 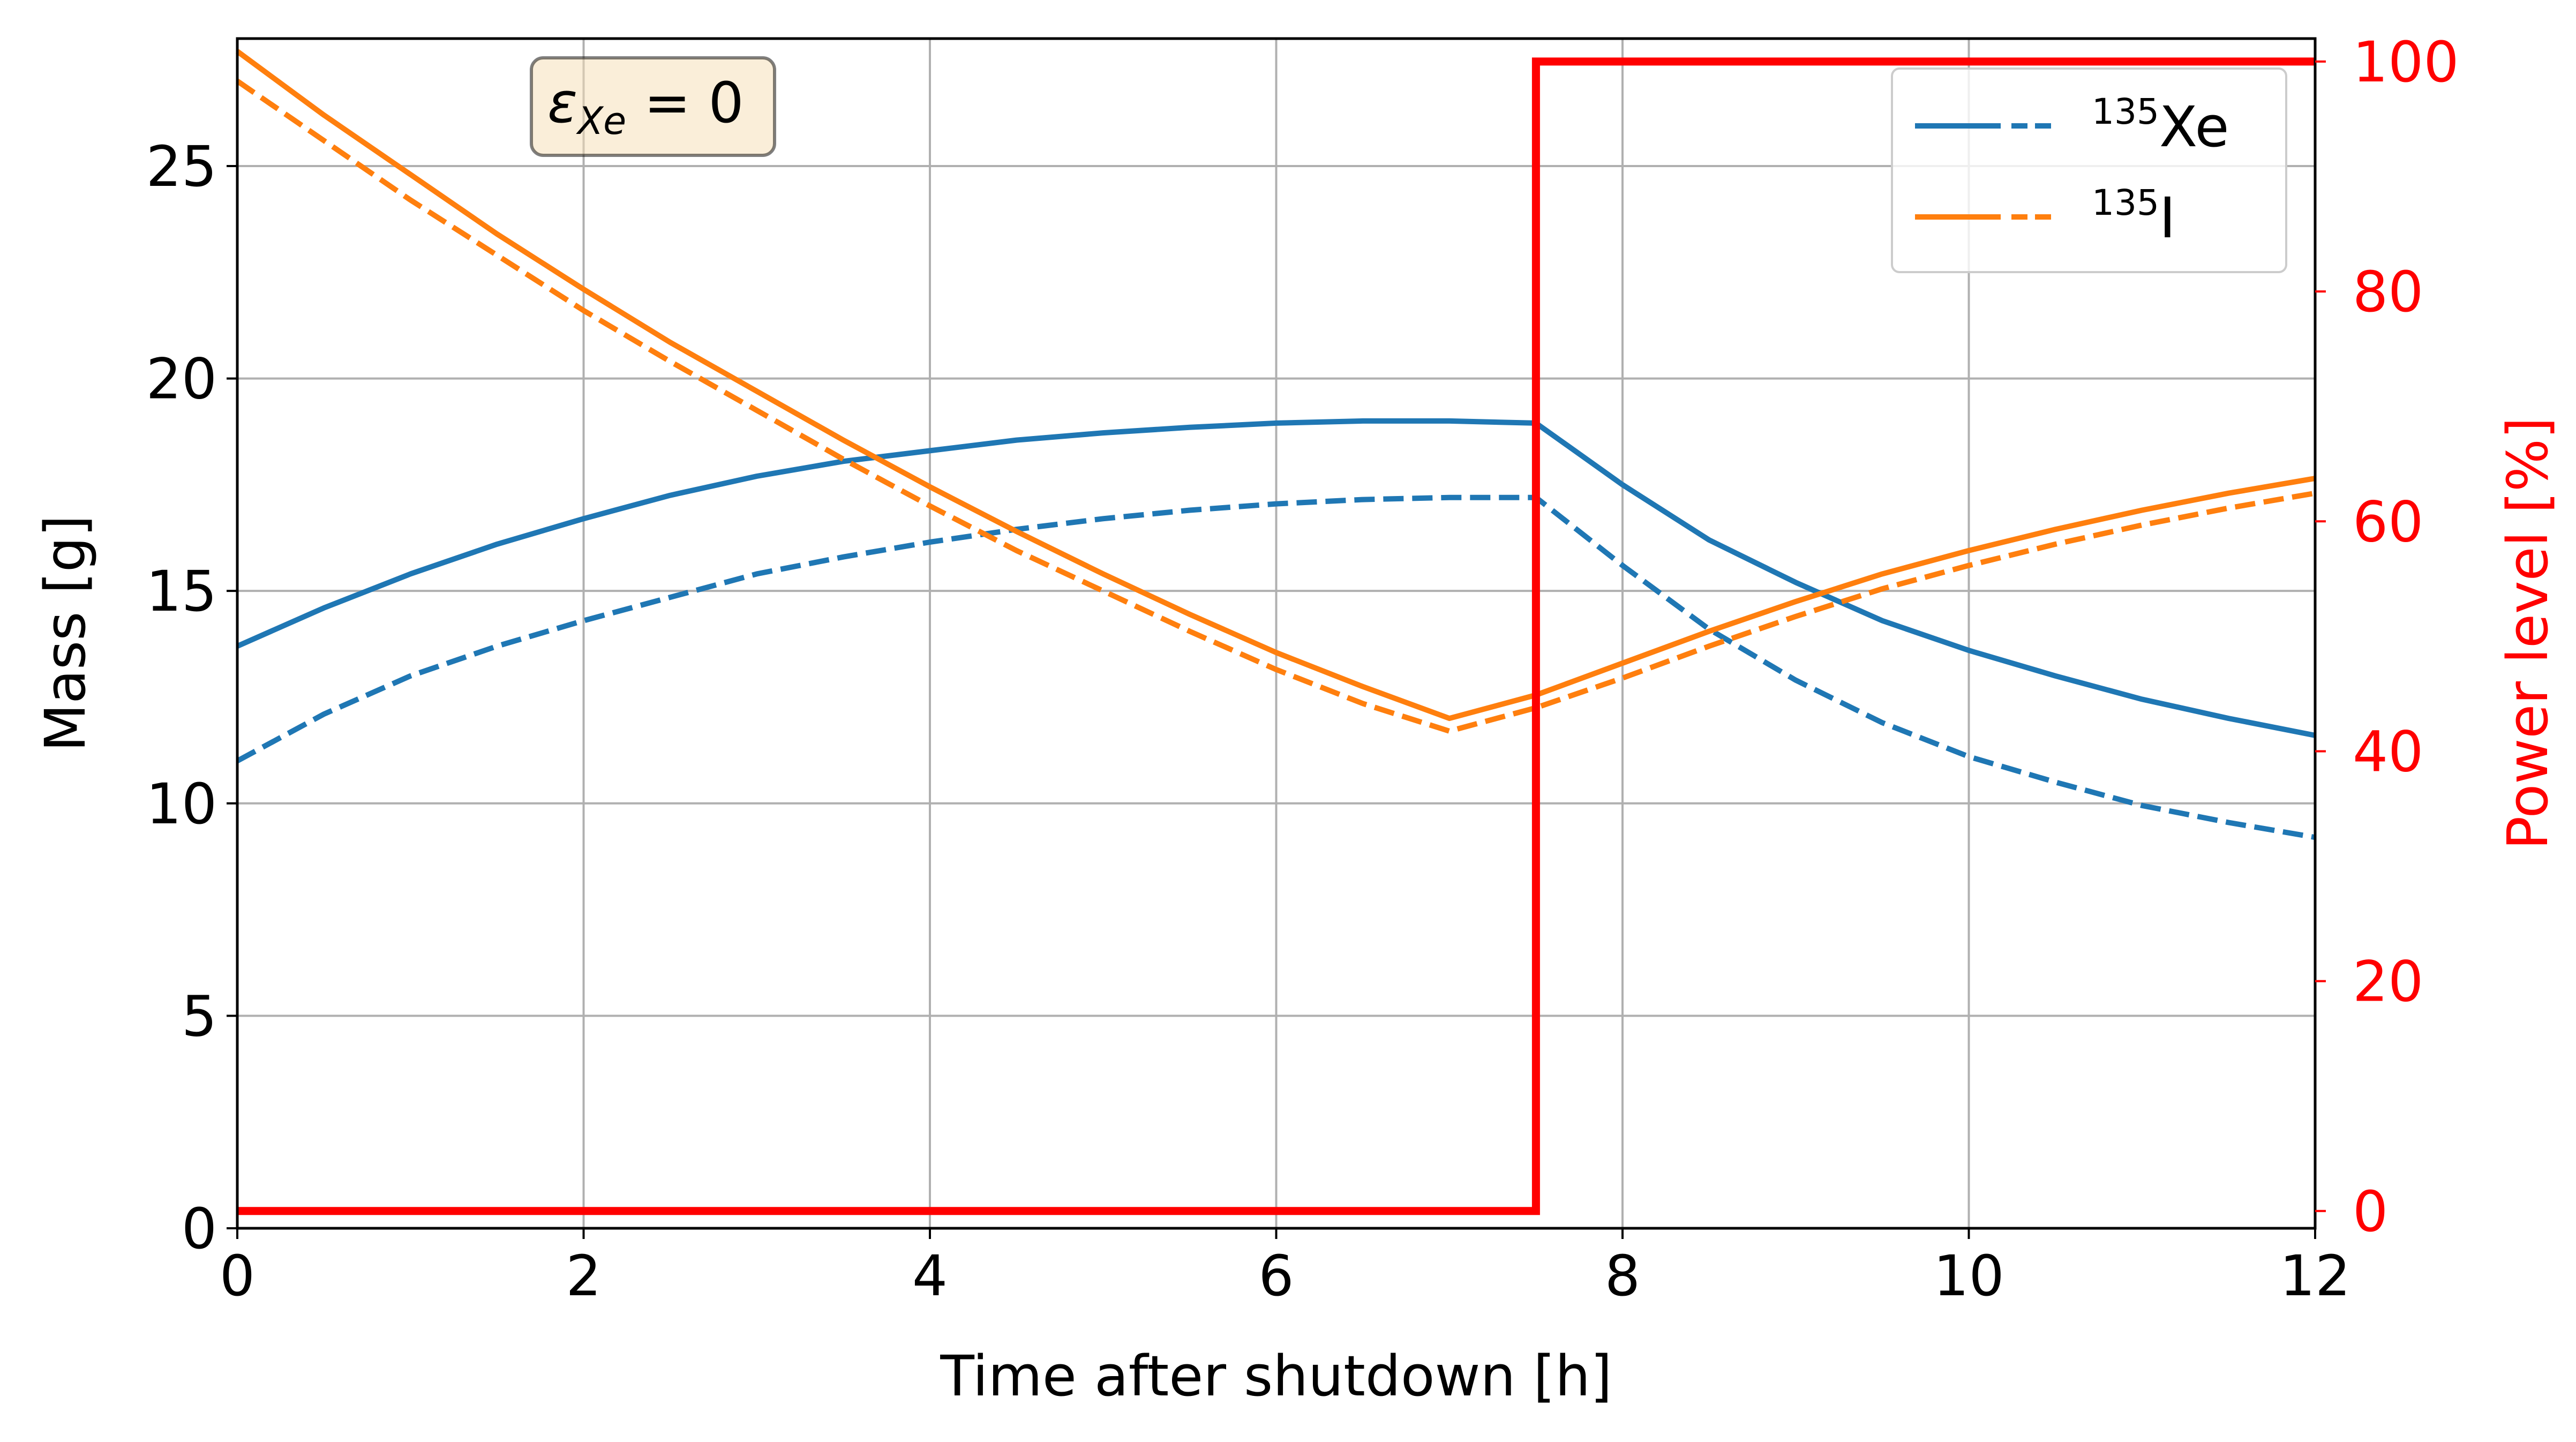 I want to click on annotation-box, so click(x=653, y=106).